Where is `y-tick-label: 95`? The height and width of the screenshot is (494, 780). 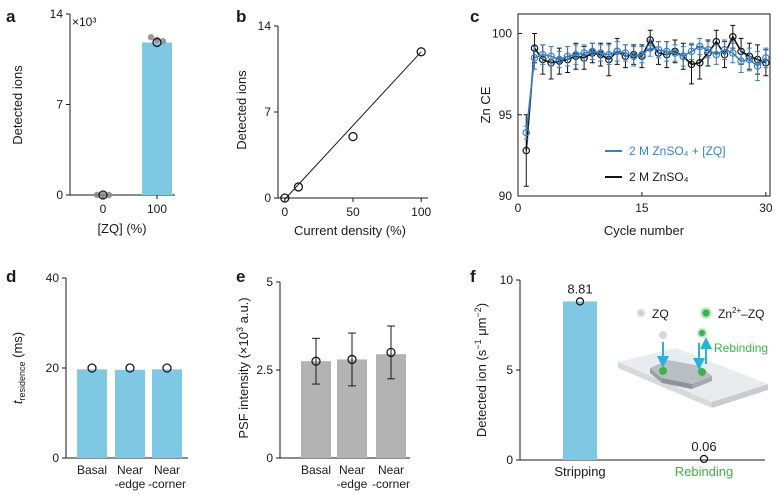 y-tick-label: 95 is located at coordinates (506, 115).